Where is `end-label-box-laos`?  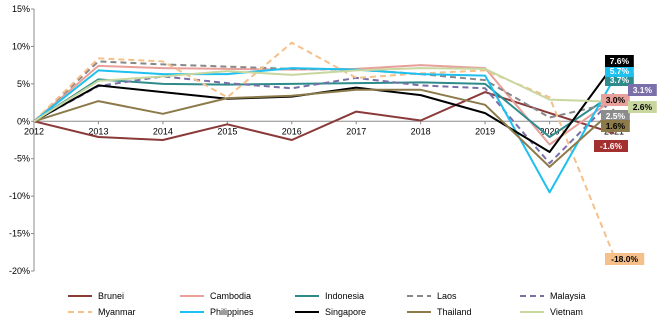 end-label-box-laos is located at coordinates (615, 116).